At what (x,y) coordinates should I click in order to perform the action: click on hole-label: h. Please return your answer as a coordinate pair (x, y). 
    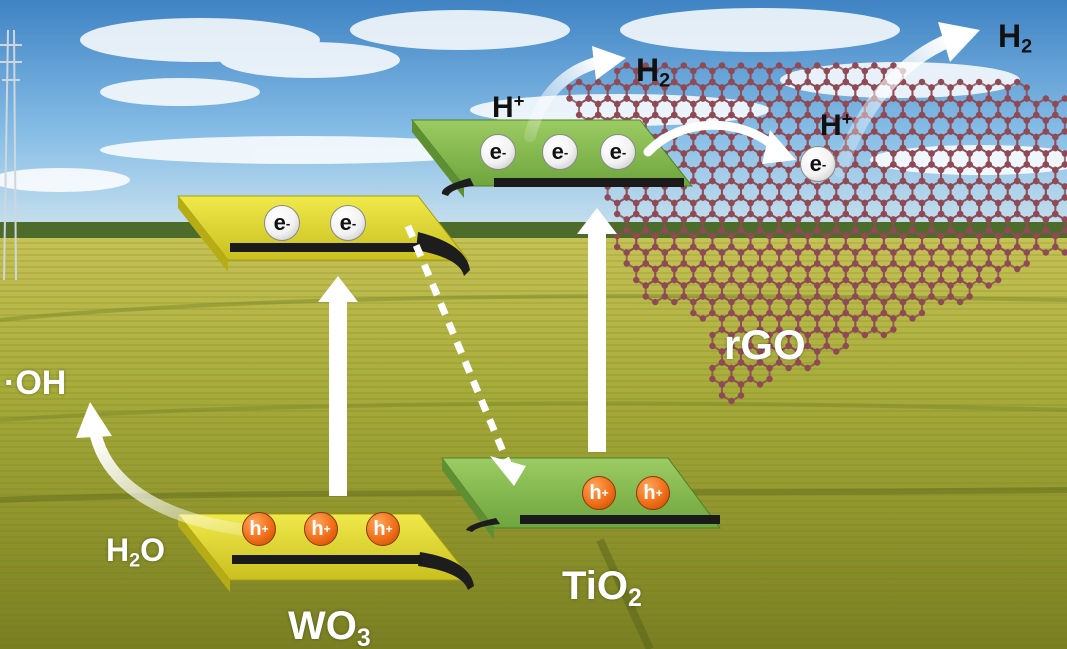
    Looking at the image, I should click on (379, 528).